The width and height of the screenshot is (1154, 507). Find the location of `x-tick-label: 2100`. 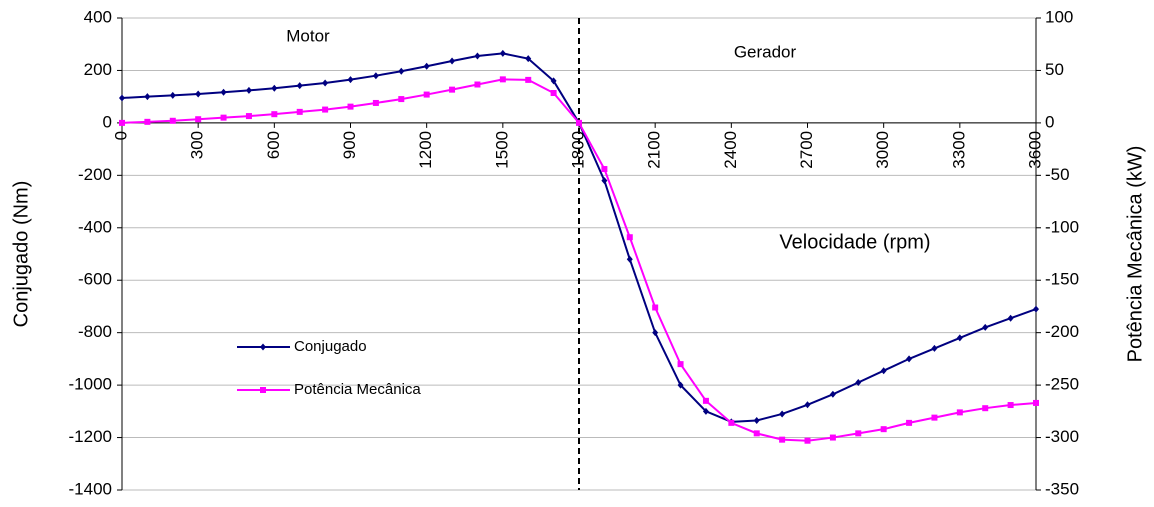

x-tick-label: 2100 is located at coordinates (654, 150).